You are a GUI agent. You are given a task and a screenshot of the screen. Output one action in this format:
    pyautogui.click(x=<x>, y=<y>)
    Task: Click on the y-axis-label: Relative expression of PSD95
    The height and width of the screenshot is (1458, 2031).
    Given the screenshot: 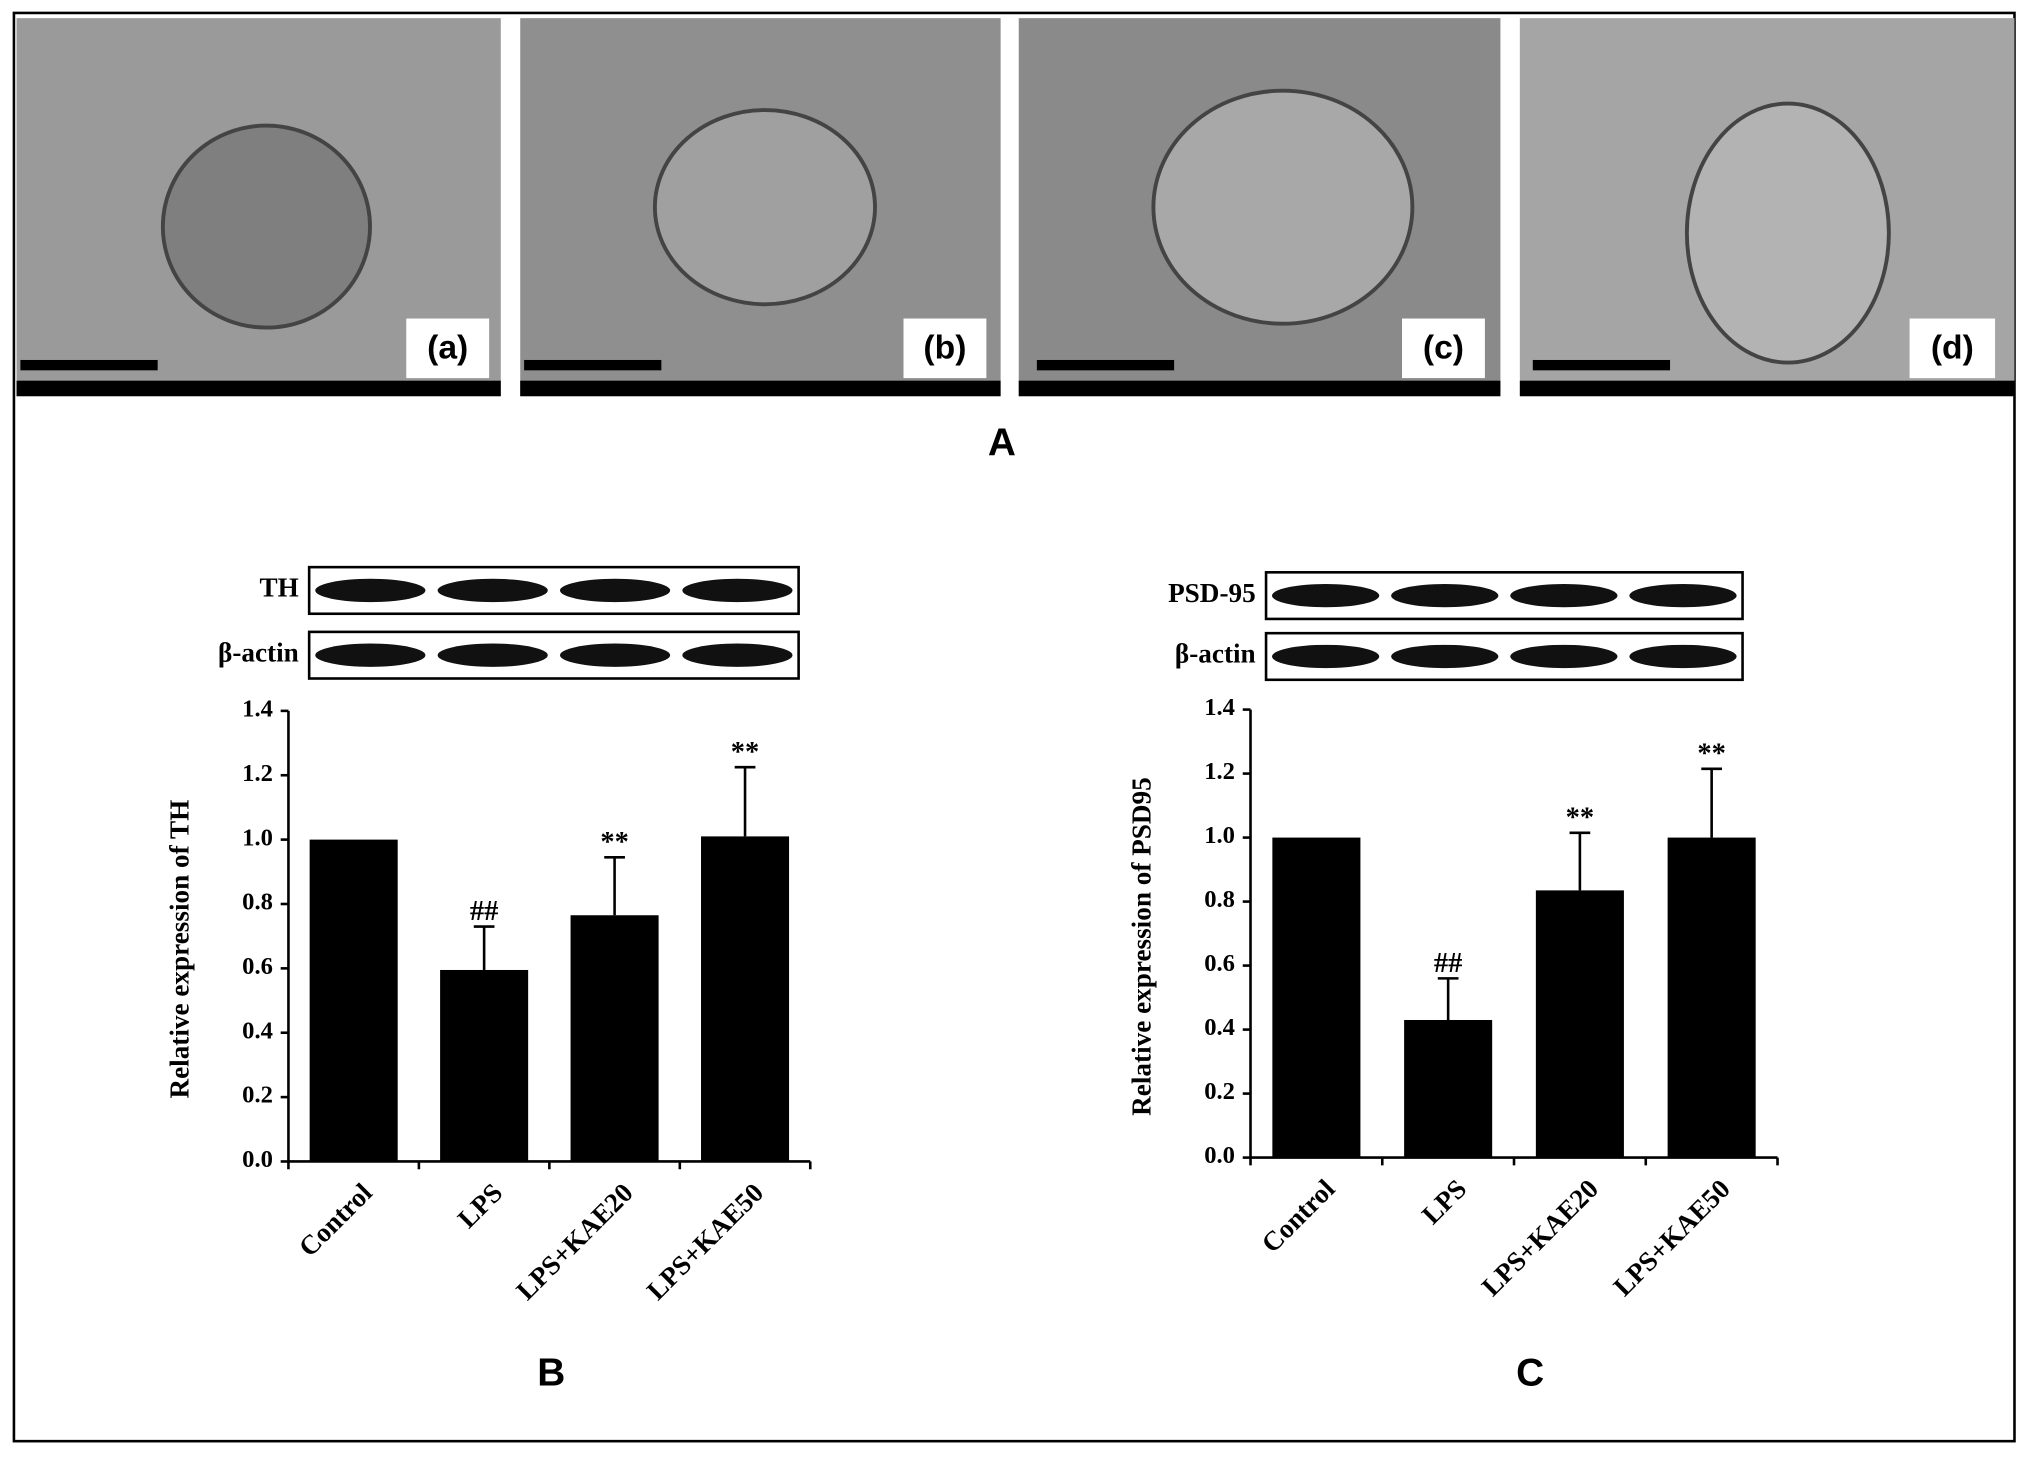 What is the action you would take?
    pyautogui.click(x=1142, y=946)
    